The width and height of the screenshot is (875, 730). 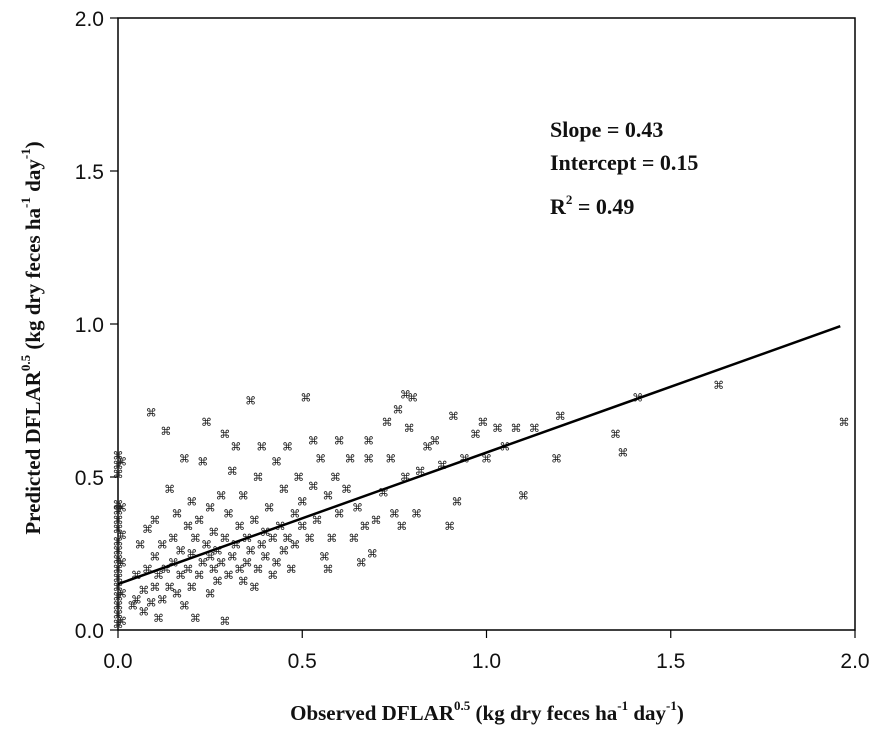 What do you see at coordinates (854, 661) in the screenshot?
I see `x-tick-label: 2.0` at bounding box center [854, 661].